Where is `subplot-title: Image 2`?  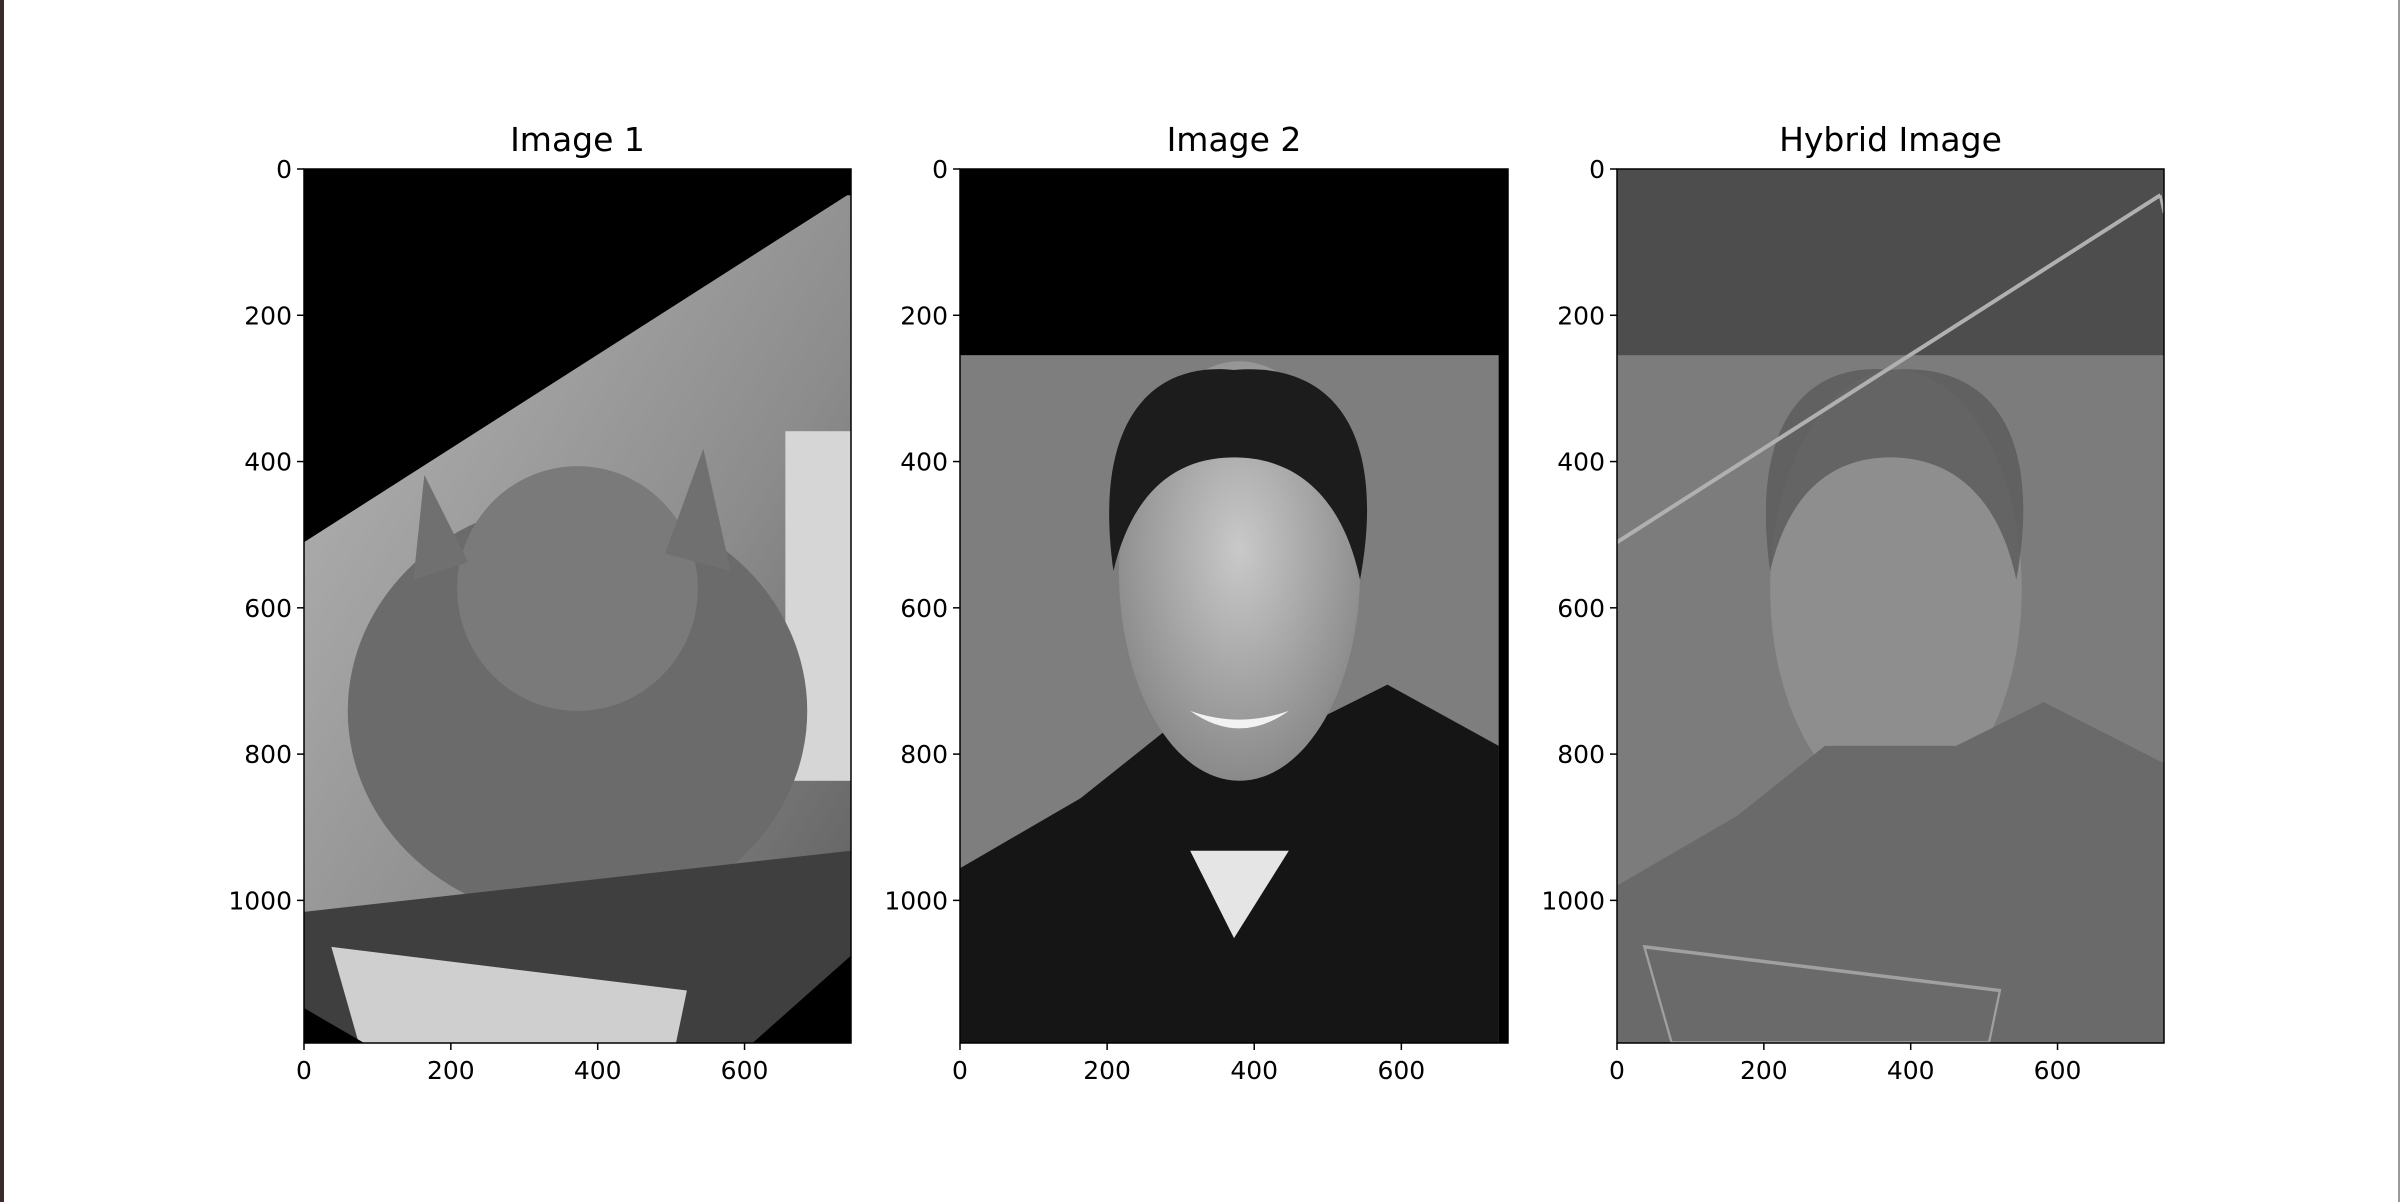
subplot-title: Image 2 is located at coordinates (1234, 139).